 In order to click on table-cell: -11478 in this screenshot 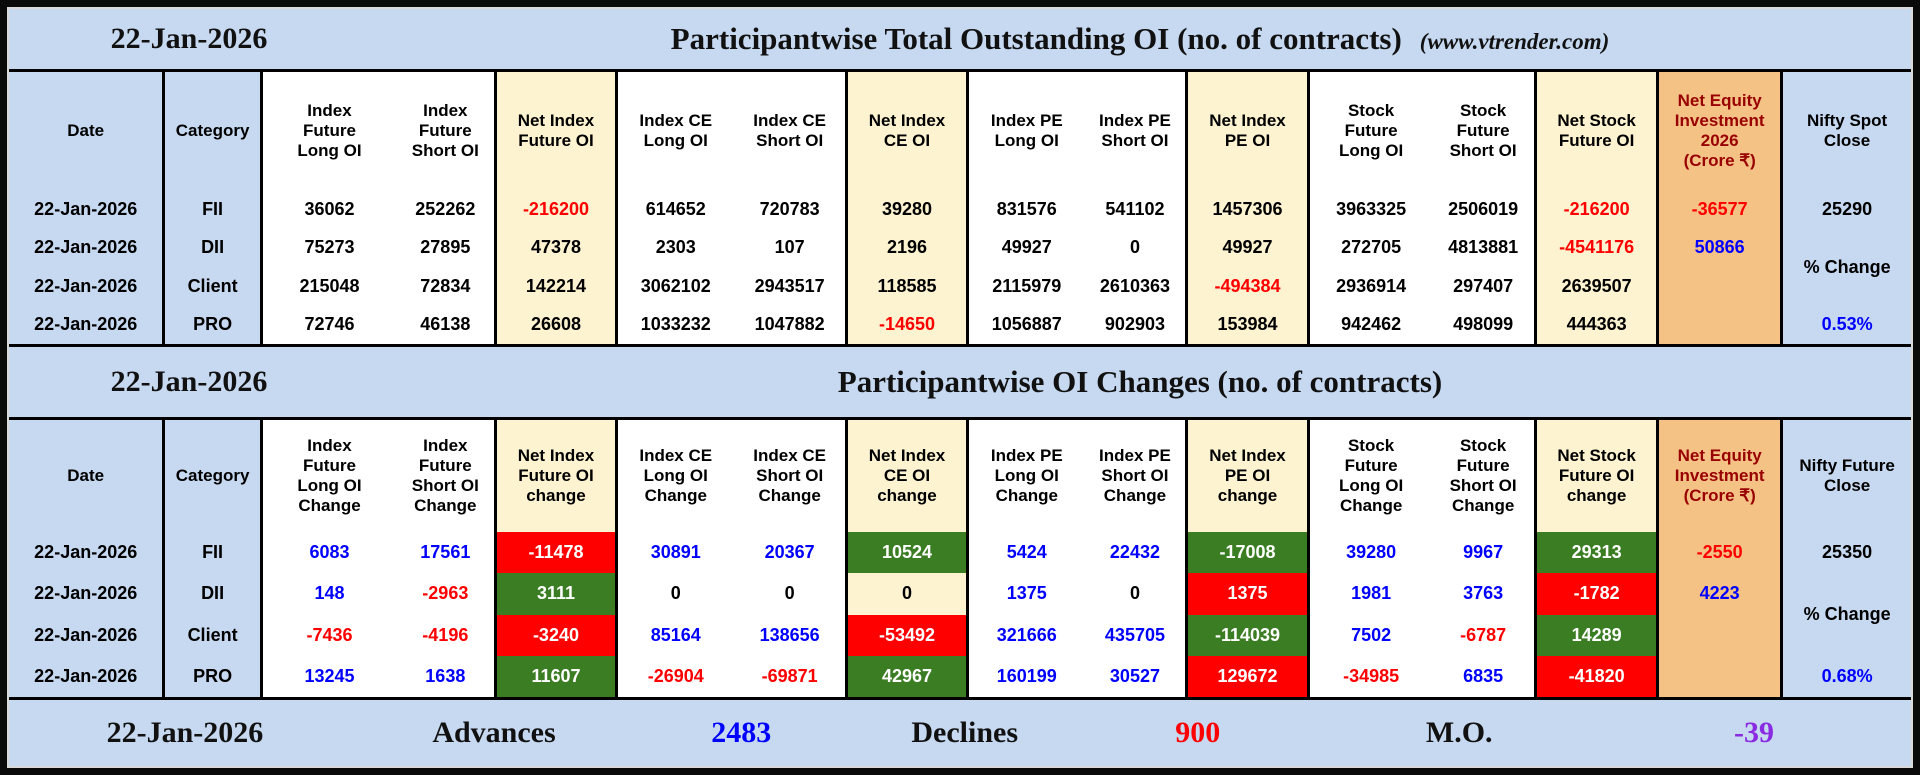, I will do `click(557, 553)`.